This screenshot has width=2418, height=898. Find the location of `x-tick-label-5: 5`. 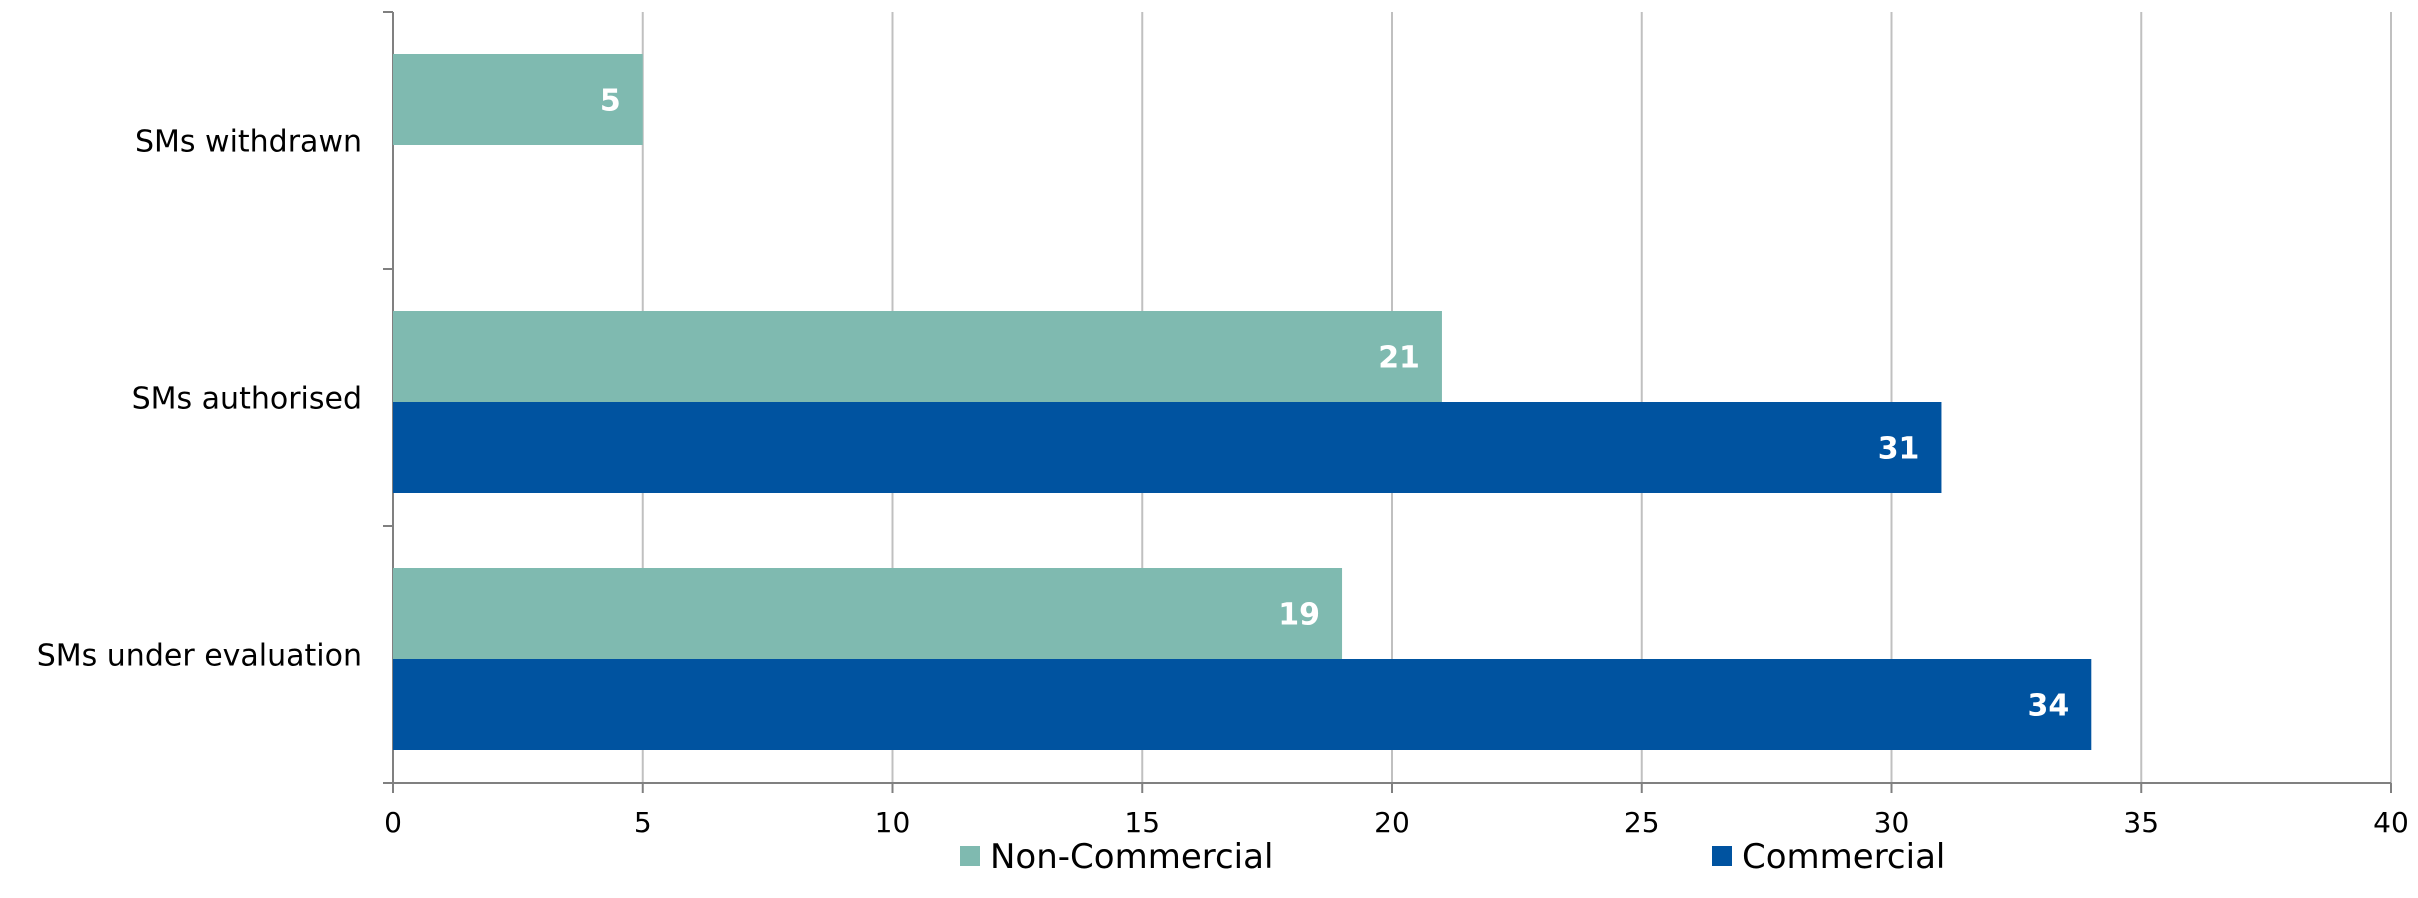

x-tick-label-5: 5 is located at coordinates (643, 822).